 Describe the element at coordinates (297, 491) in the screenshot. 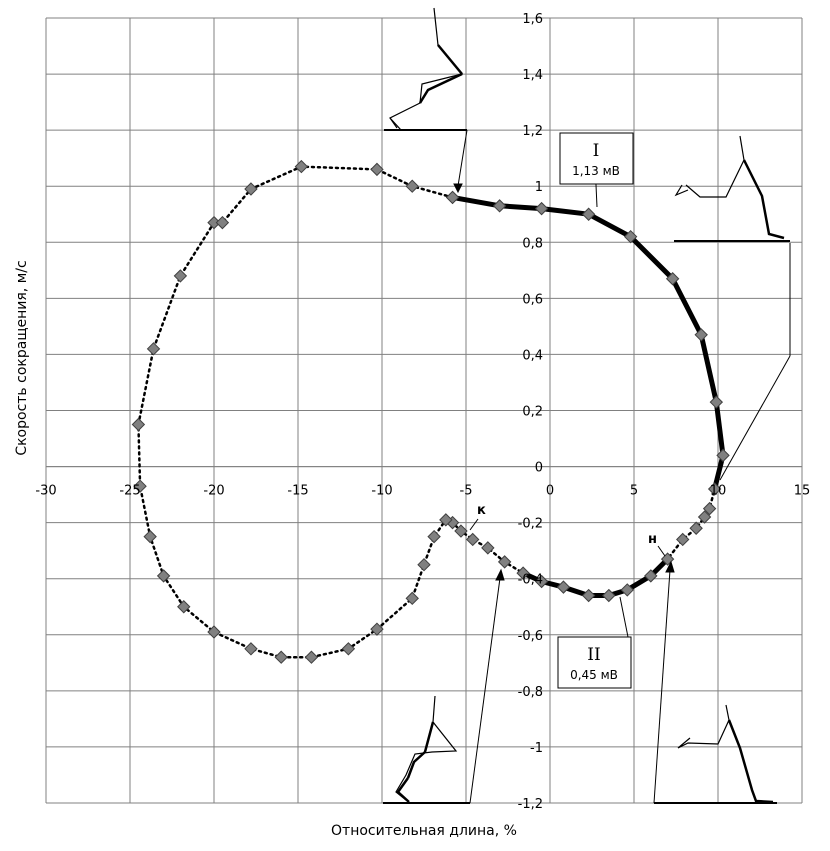

I see `x-tick-label: -15` at that location.